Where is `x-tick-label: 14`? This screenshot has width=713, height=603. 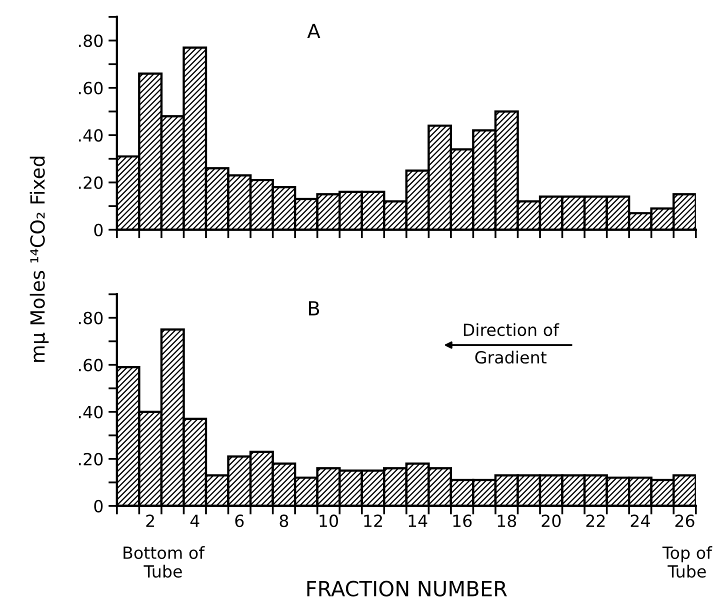
x-tick-label: 14 is located at coordinates (418, 520).